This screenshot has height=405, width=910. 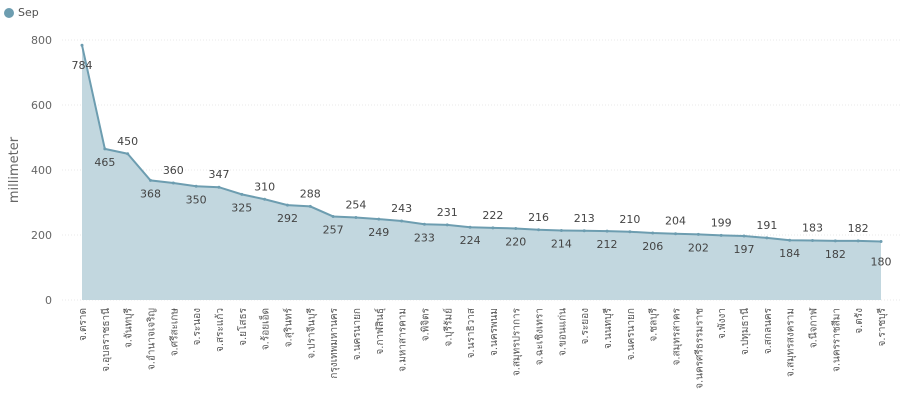 I want to click on y-tick-label: 400, so click(x=41, y=170).